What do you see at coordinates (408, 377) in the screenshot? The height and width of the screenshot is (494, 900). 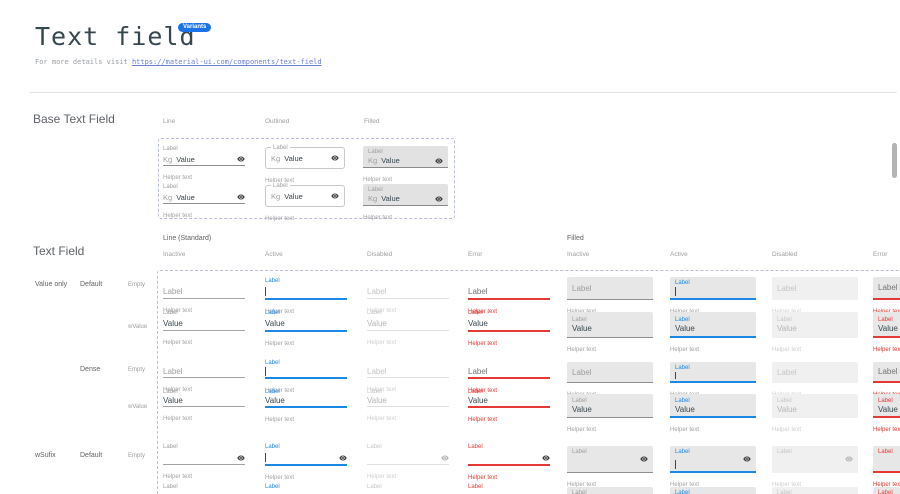 I see `line-dense-empty-disabled-textfield: Label Helper text` at bounding box center [408, 377].